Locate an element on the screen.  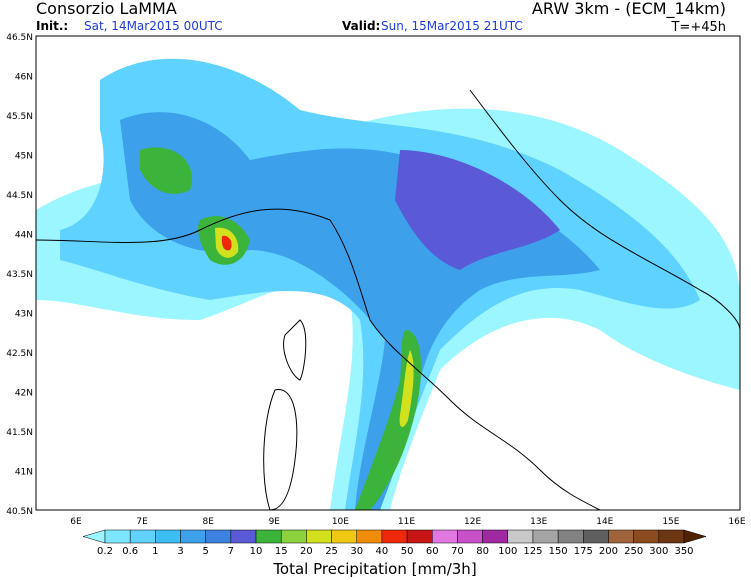
colorbar-label: 300 is located at coordinates (658, 551).